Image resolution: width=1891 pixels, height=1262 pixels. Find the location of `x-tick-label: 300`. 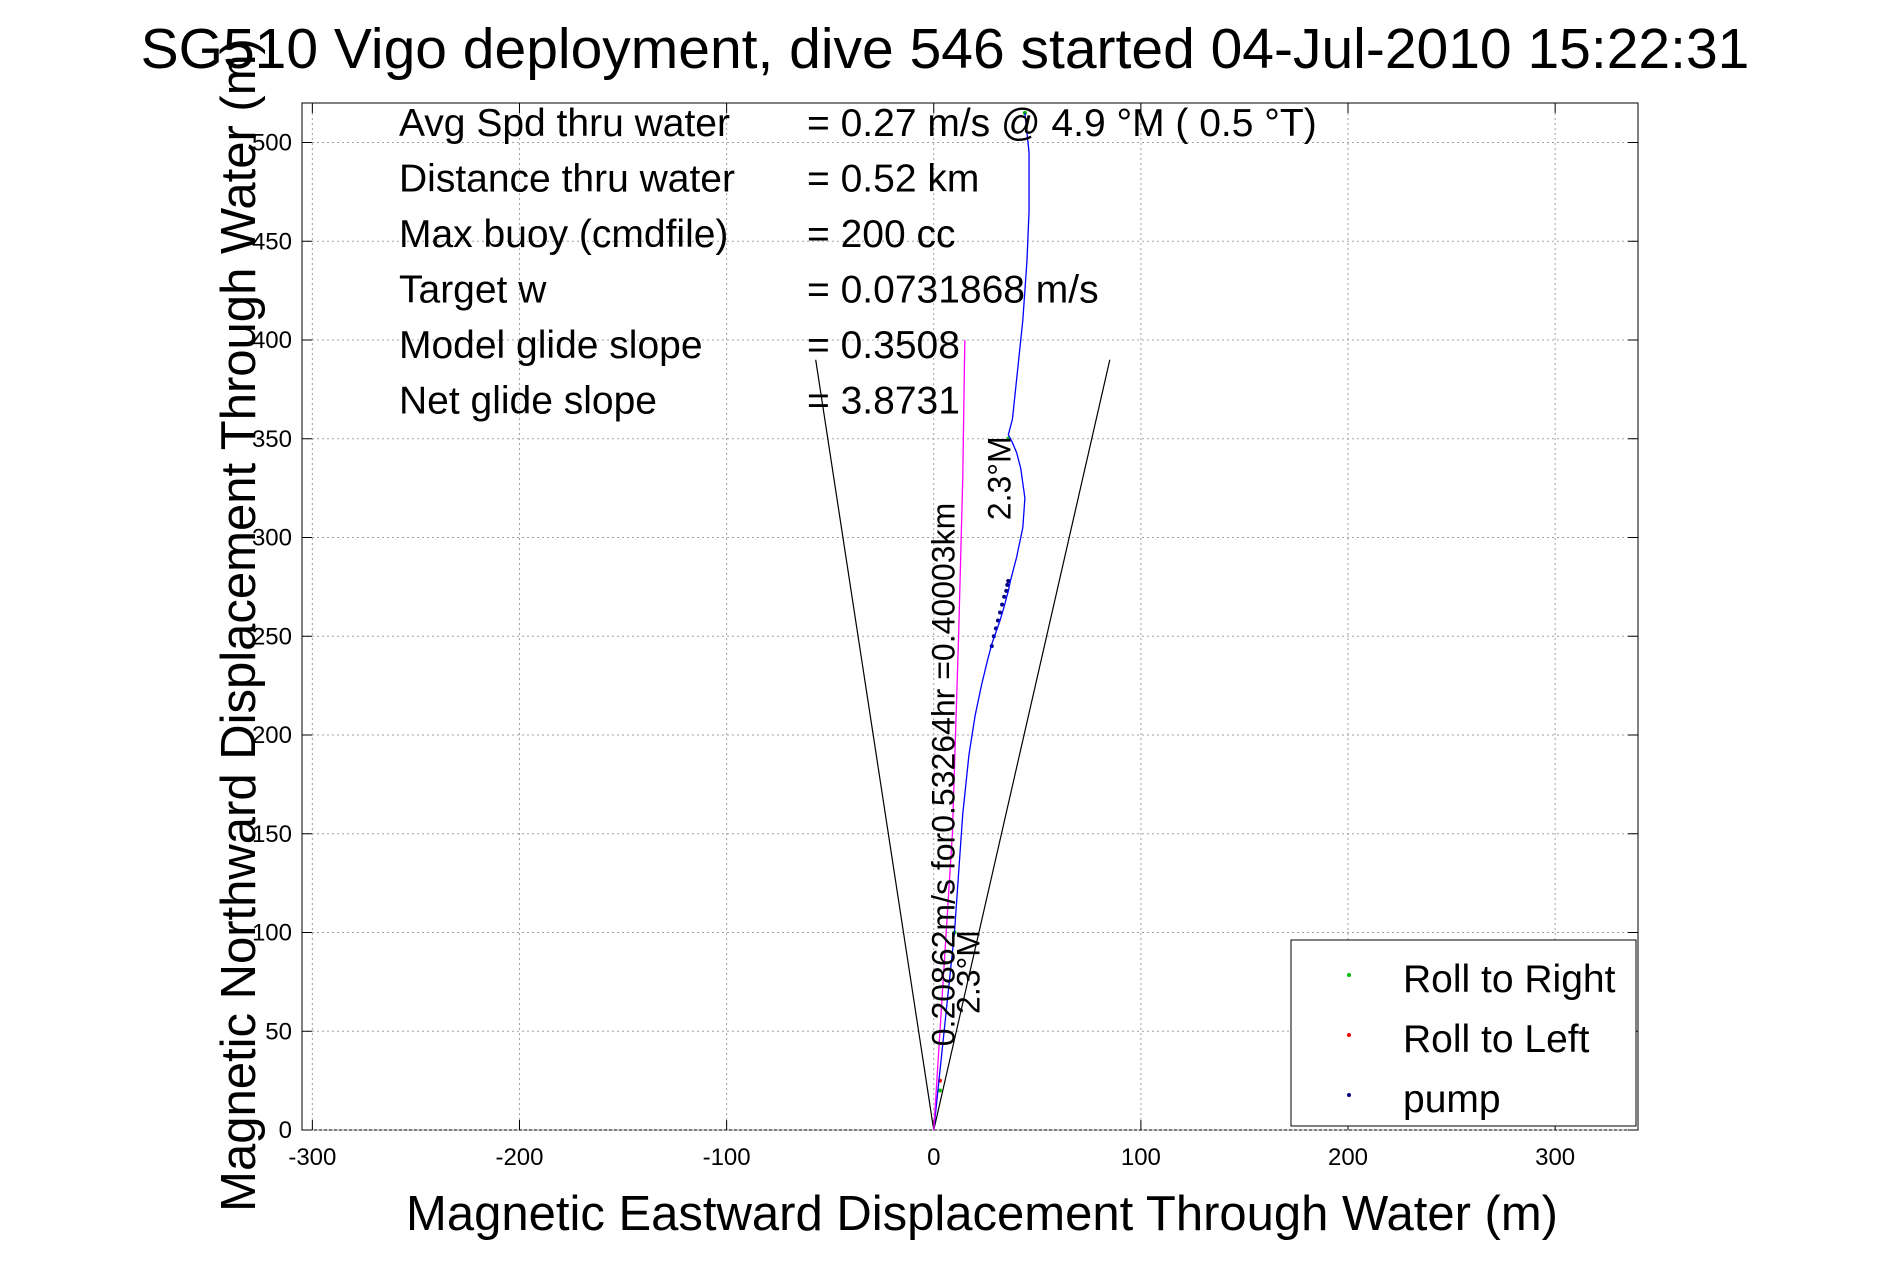

x-tick-label: 300 is located at coordinates (1555, 1157).